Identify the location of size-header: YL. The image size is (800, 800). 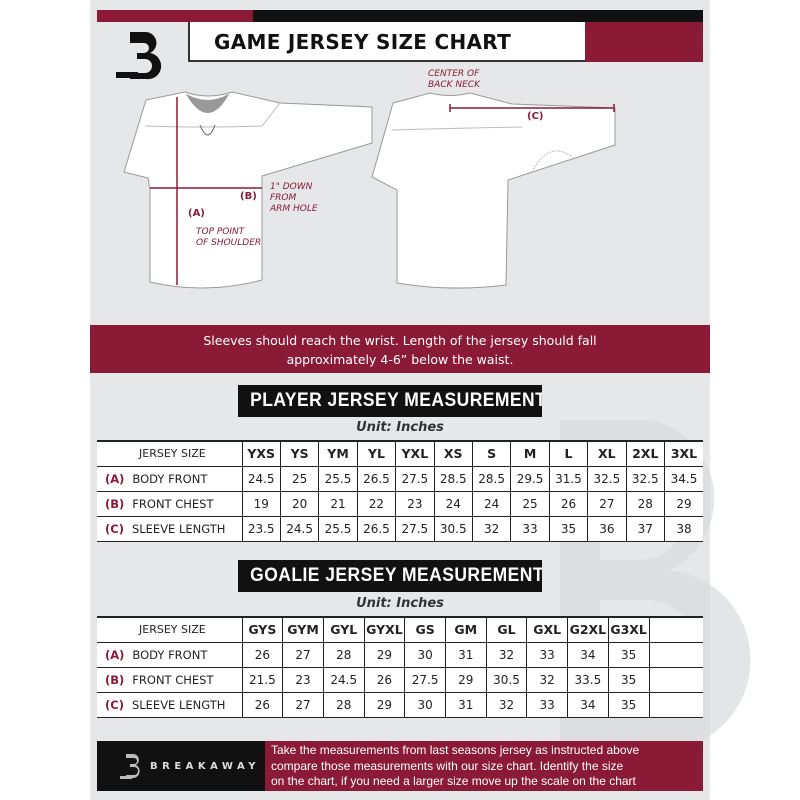
(376, 453).